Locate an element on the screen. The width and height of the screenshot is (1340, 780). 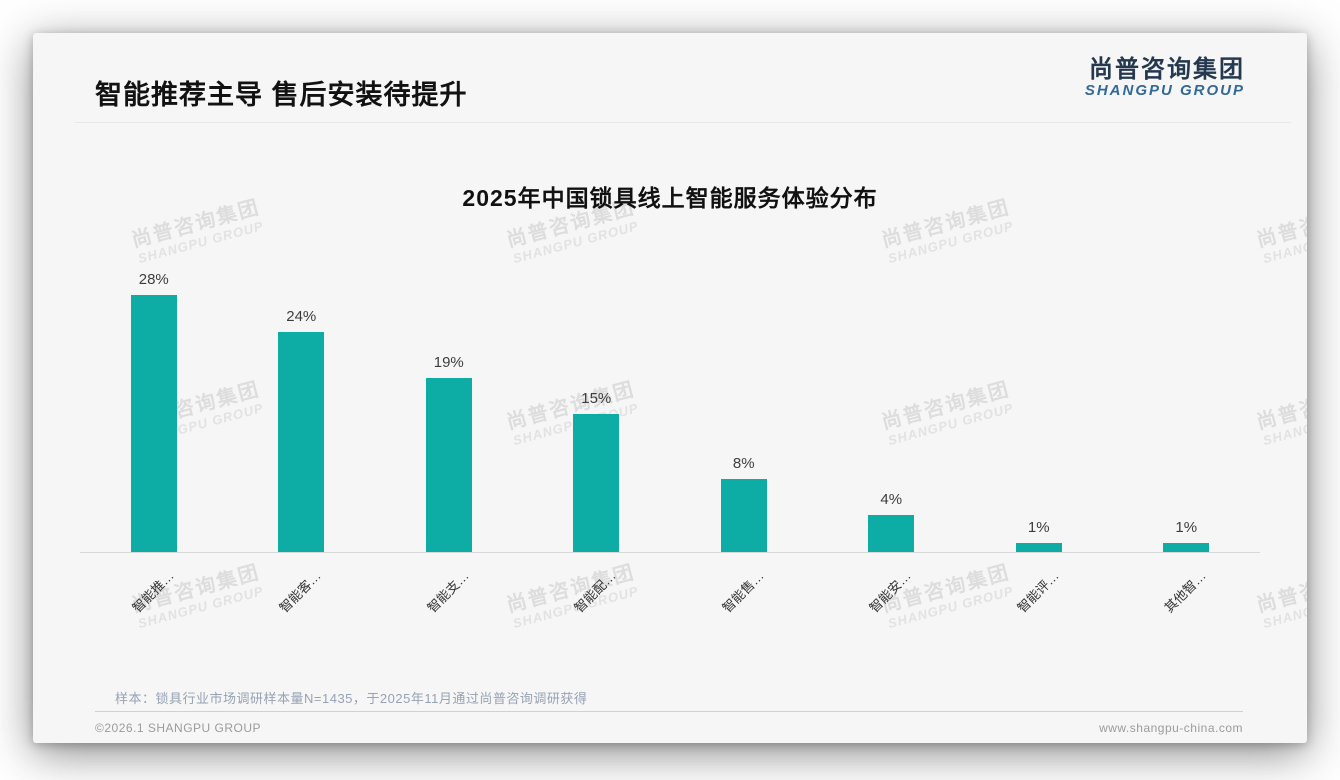
bar-group: 4% is located at coordinates (891, 521).